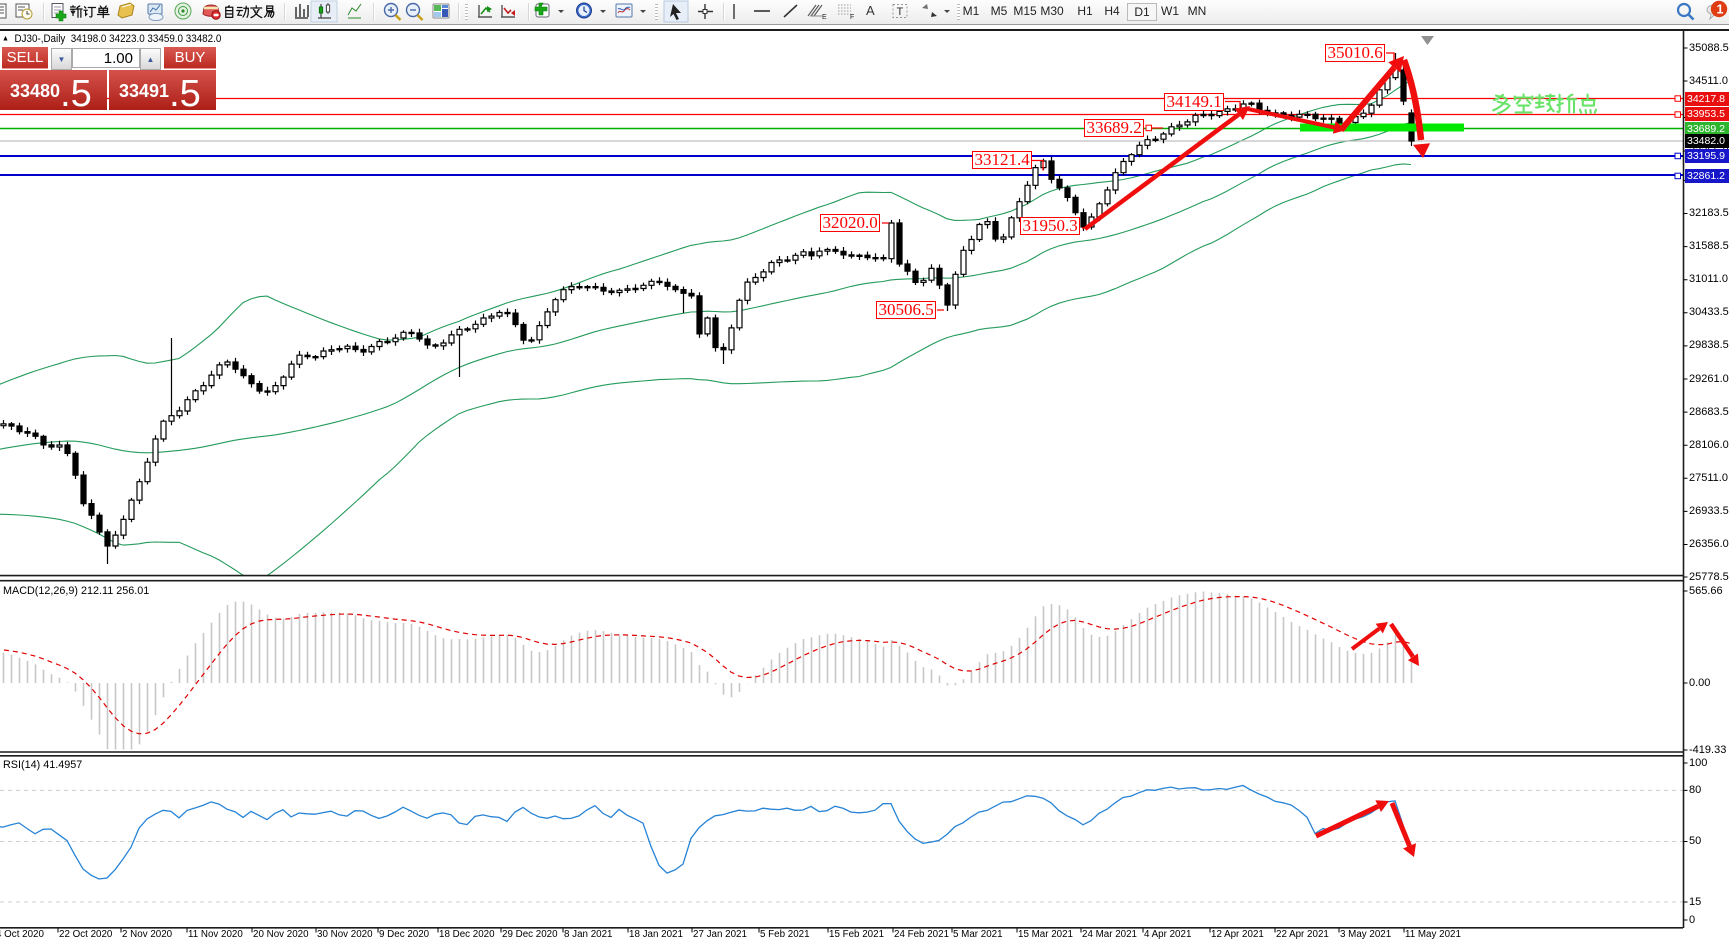 The image size is (1729, 940). What do you see at coordinates (824, 17) in the screenshot?
I see `svg-text: E` at bounding box center [824, 17].